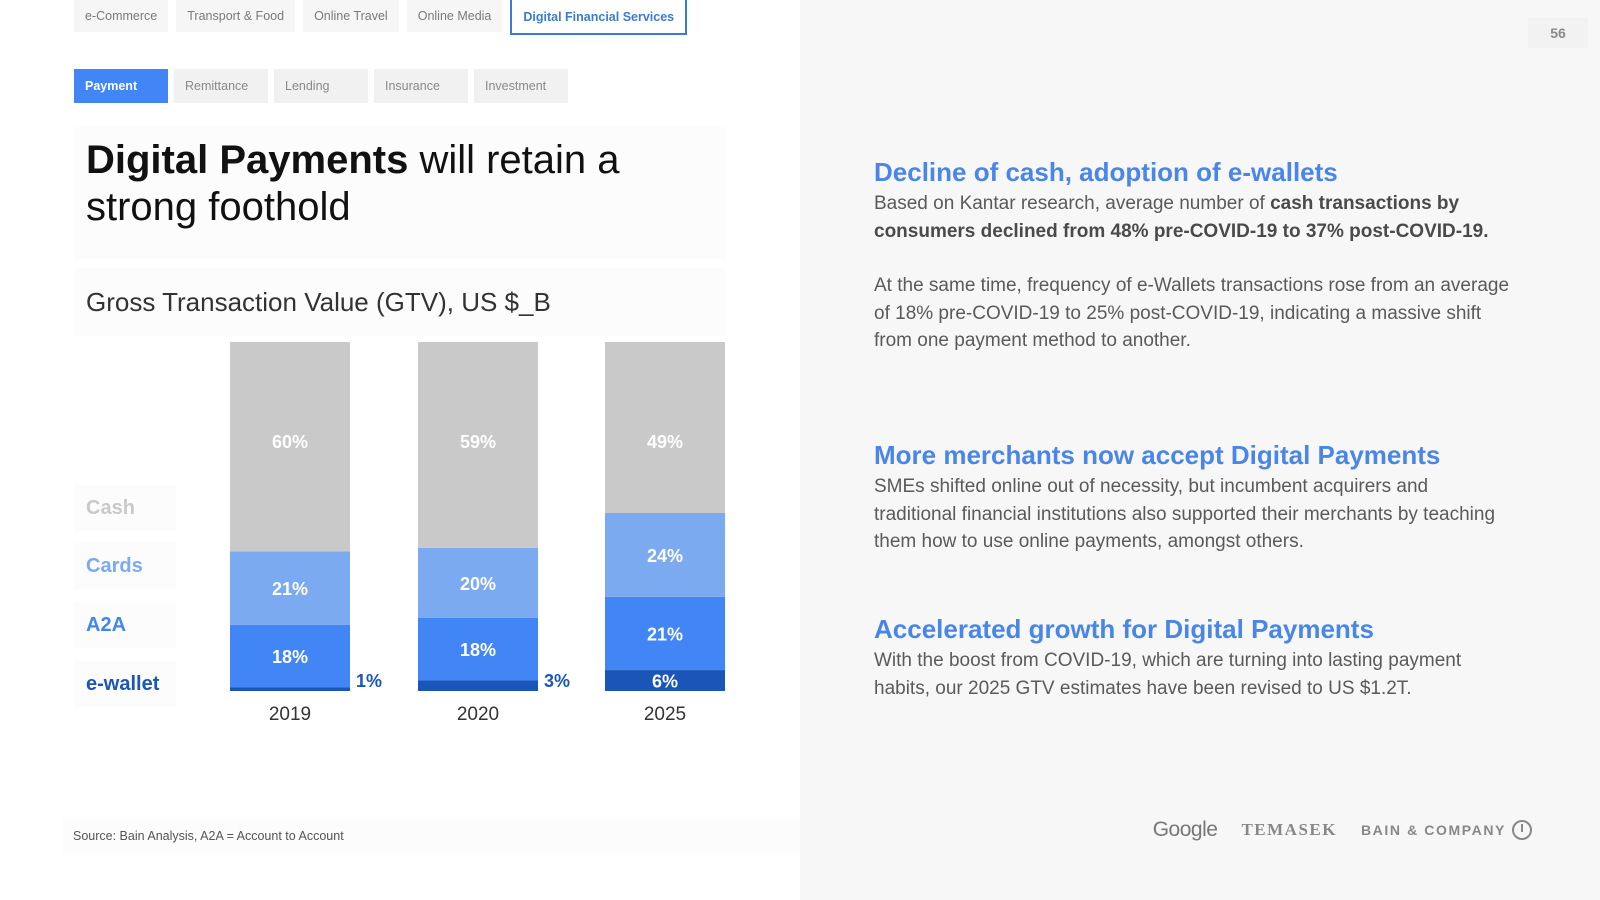 This screenshot has width=1600, height=900. Describe the element at coordinates (121, 16) in the screenshot. I see `tab-e-commerce: e-Commerce` at that location.